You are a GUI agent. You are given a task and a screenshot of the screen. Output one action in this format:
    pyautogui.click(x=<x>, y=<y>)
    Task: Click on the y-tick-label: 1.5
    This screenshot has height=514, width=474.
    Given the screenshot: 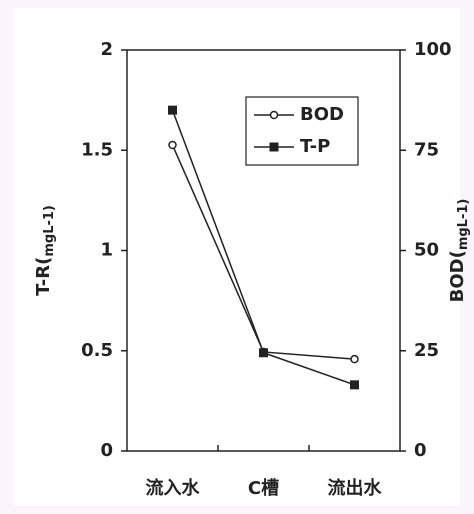 What is the action you would take?
    pyautogui.click(x=97, y=149)
    